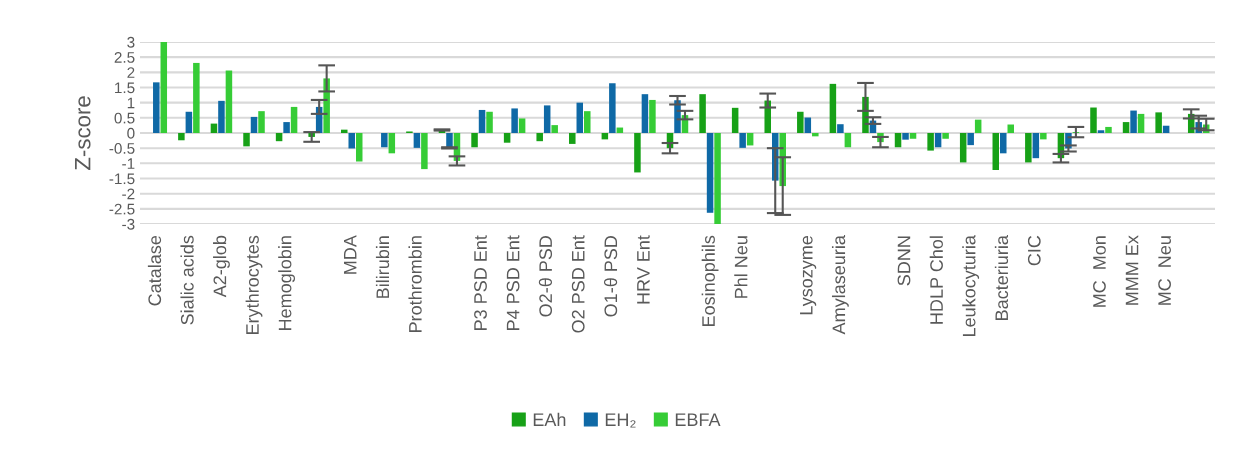 This screenshot has height=455, width=1233. Describe the element at coordinates (741, 267) in the screenshot. I see `x-tick-label: Phl Neu` at that location.